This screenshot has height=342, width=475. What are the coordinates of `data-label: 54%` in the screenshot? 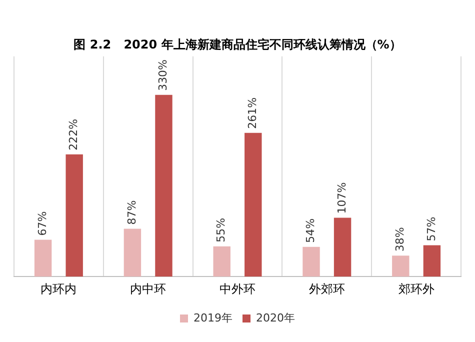 It's located at (311, 230).